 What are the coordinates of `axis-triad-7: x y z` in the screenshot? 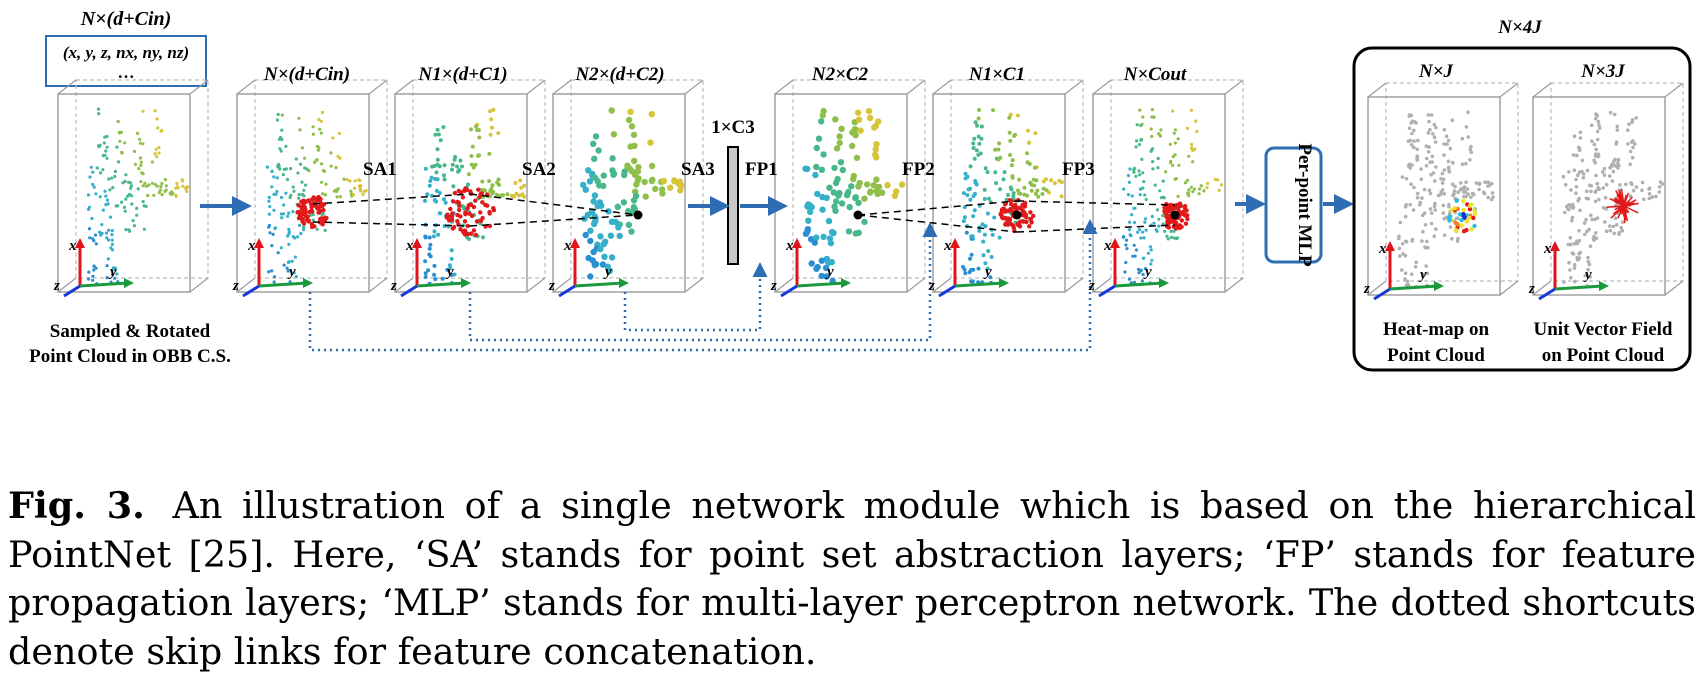 It's located at (1128, 268).